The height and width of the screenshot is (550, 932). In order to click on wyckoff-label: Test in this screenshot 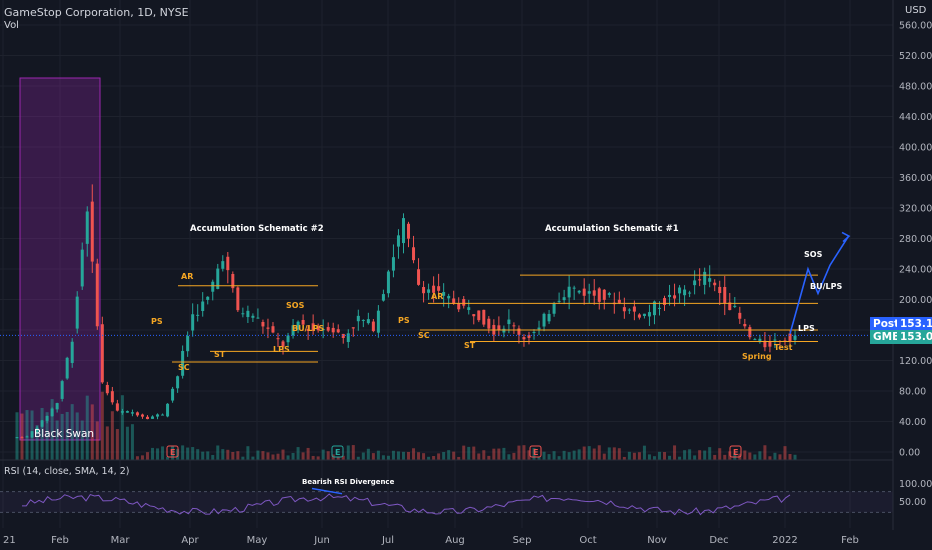, I will do `click(783, 347)`.